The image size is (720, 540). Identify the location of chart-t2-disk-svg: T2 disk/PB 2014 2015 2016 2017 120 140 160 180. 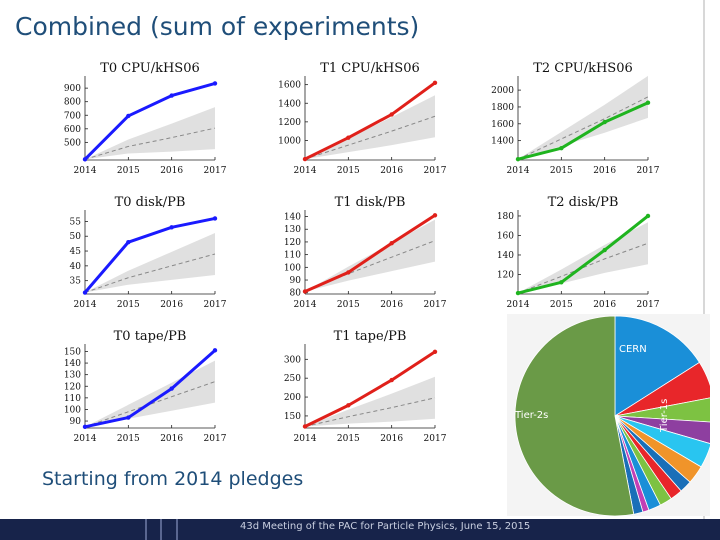
(578, 252).